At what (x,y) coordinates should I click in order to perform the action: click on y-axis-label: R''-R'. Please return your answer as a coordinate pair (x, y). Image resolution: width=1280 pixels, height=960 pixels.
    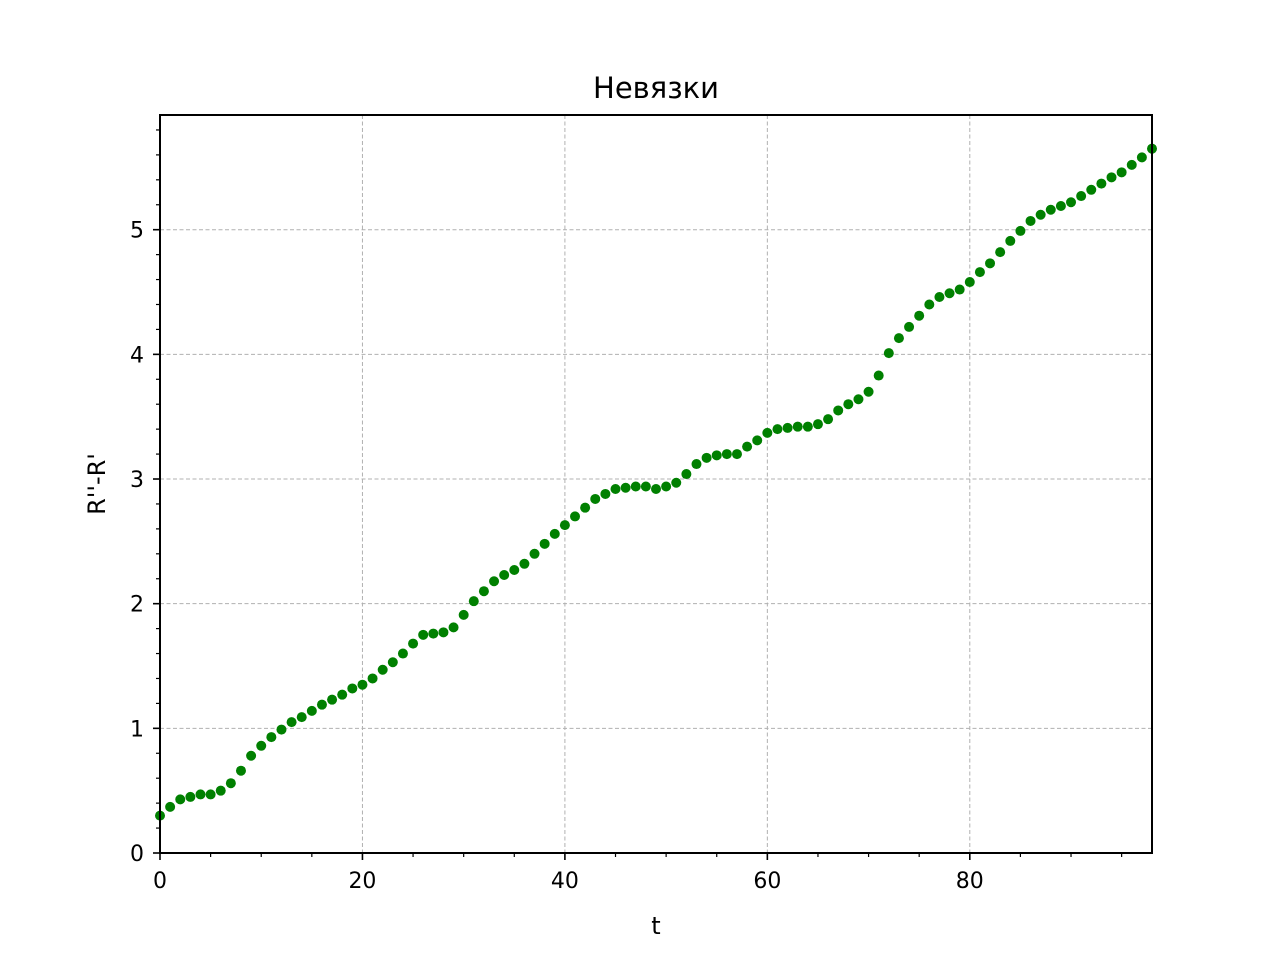
    Looking at the image, I should click on (97, 484).